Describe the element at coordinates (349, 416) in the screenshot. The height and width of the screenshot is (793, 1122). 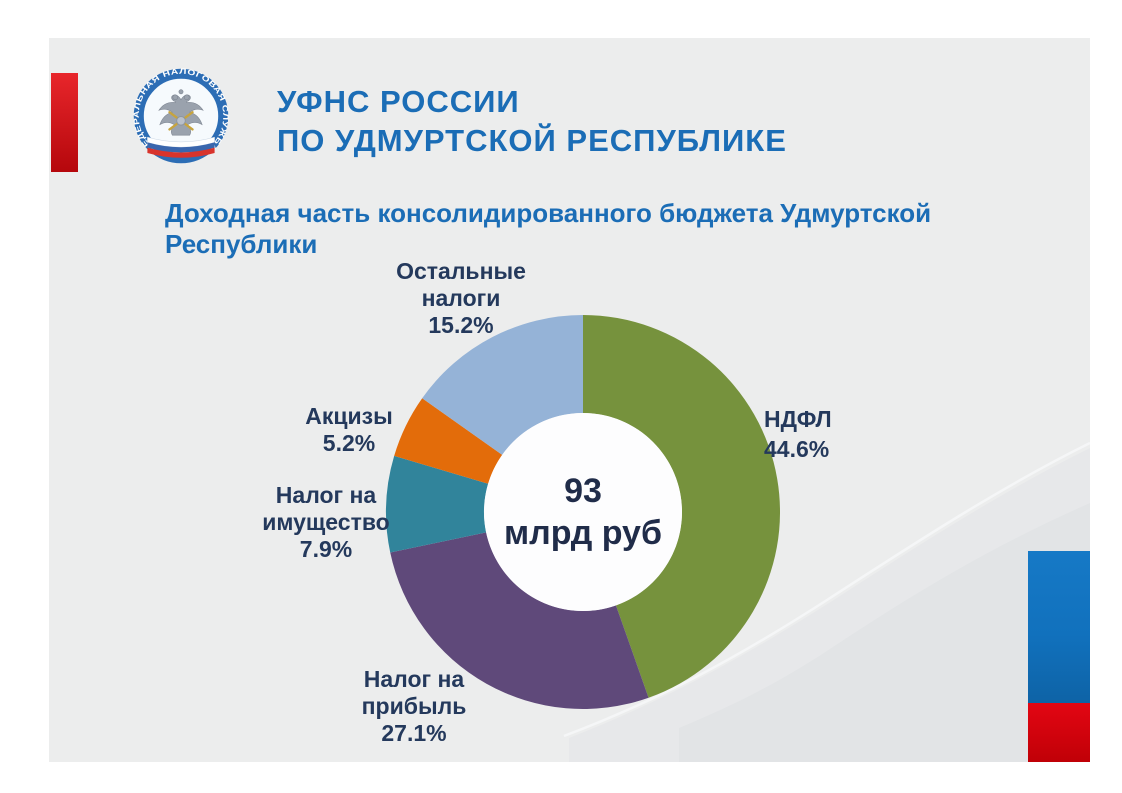
I see `callout-line: Акцизы` at that location.